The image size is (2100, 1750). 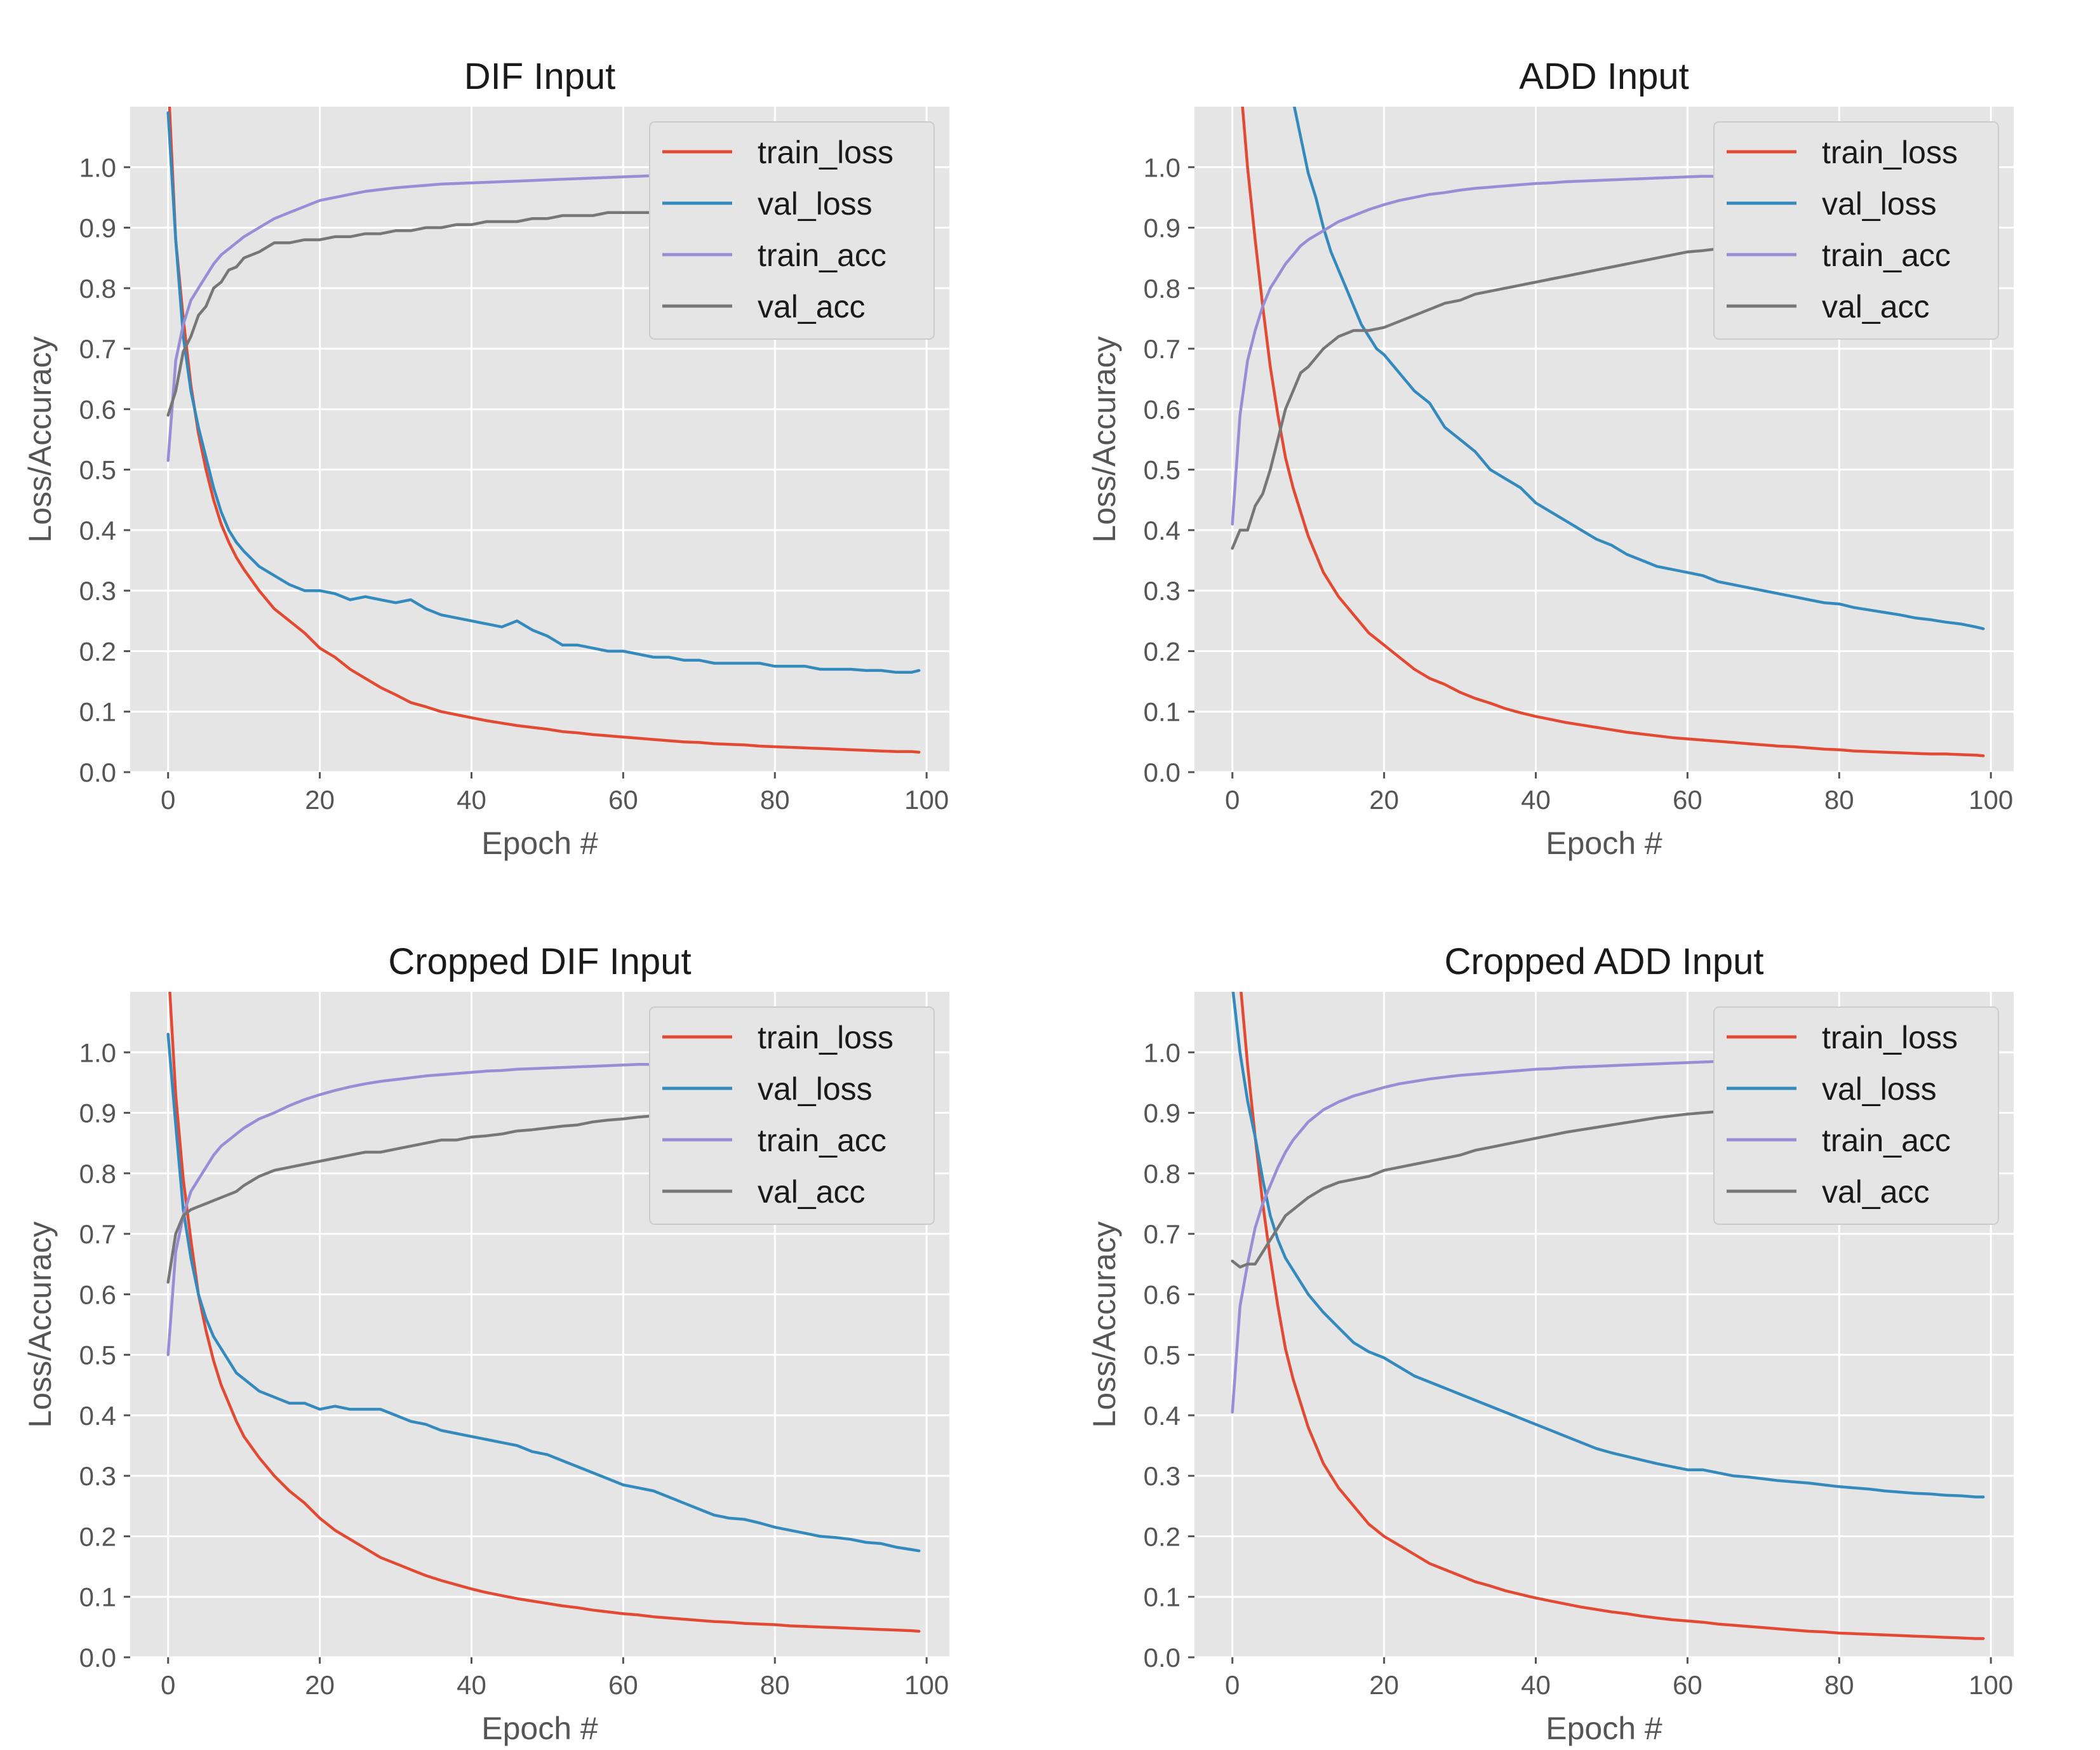 What do you see at coordinates (1604, 76) in the screenshot?
I see `panel-title: ADD Input` at bounding box center [1604, 76].